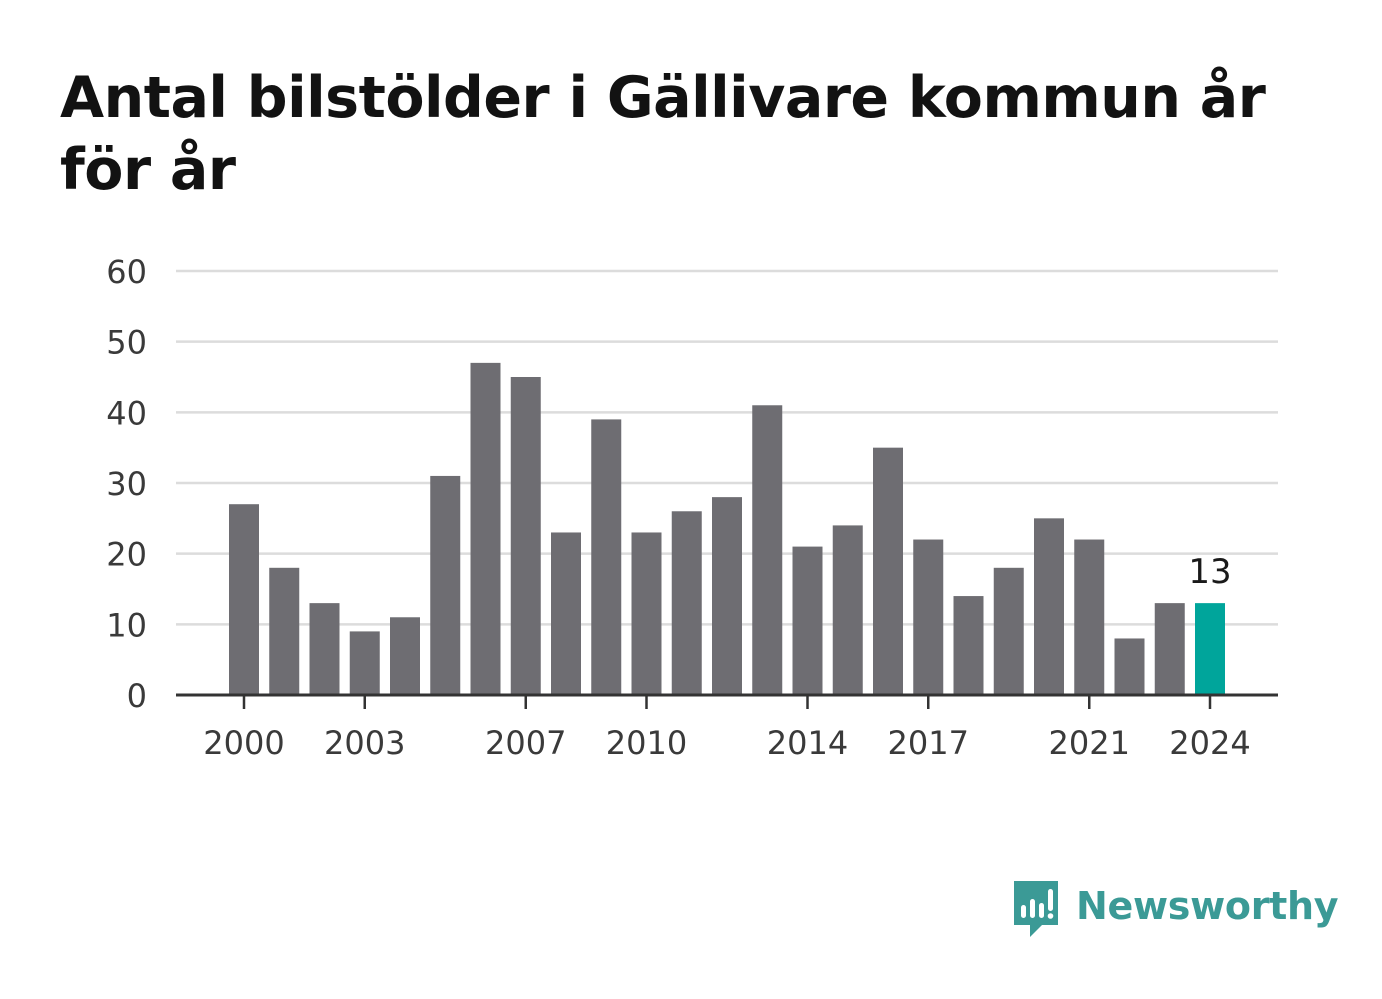 This screenshot has height=999, width=1382. What do you see at coordinates (1207, 906) in the screenshot?
I see `brand-name: Newsworthy` at bounding box center [1207, 906].